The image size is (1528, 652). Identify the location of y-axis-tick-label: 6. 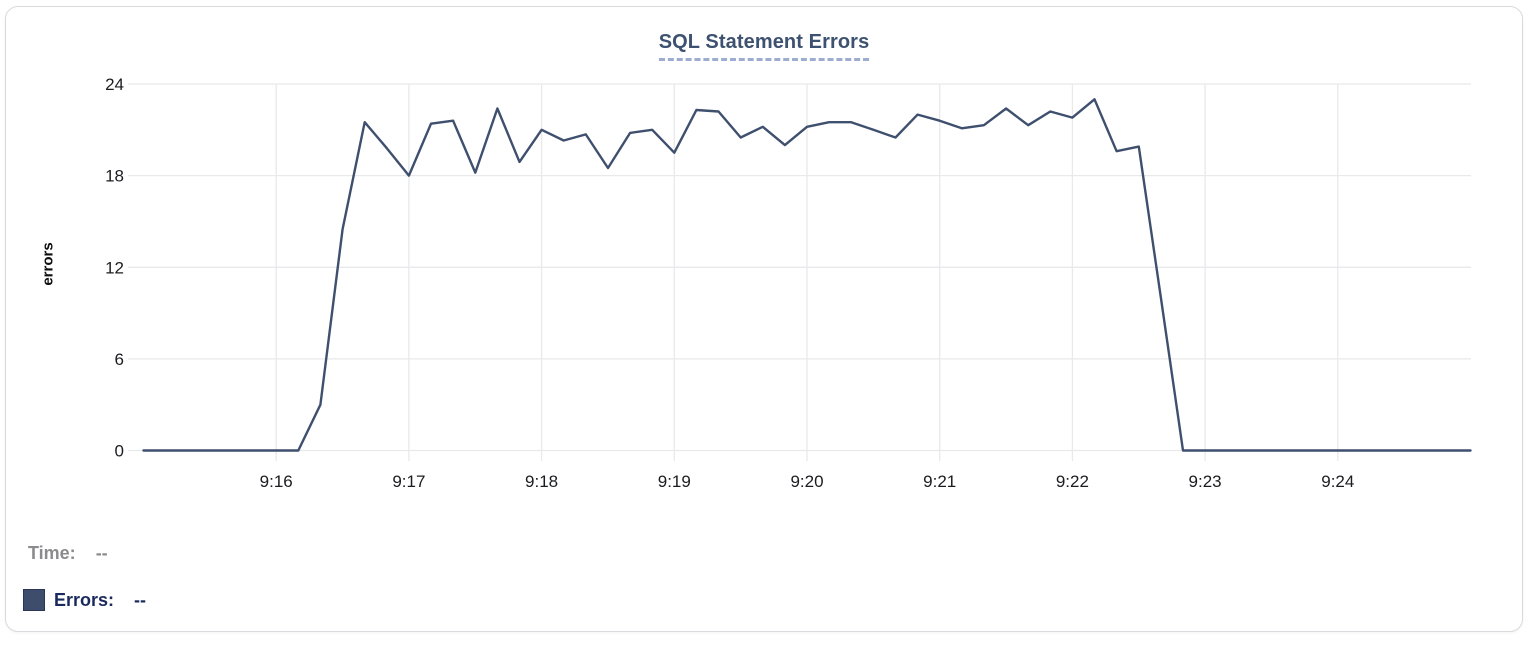
(119, 359).